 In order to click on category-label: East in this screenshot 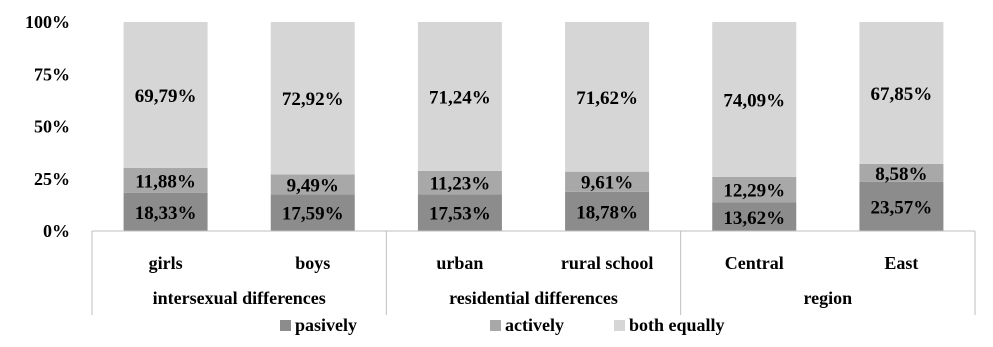, I will do `click(901, 263)`.